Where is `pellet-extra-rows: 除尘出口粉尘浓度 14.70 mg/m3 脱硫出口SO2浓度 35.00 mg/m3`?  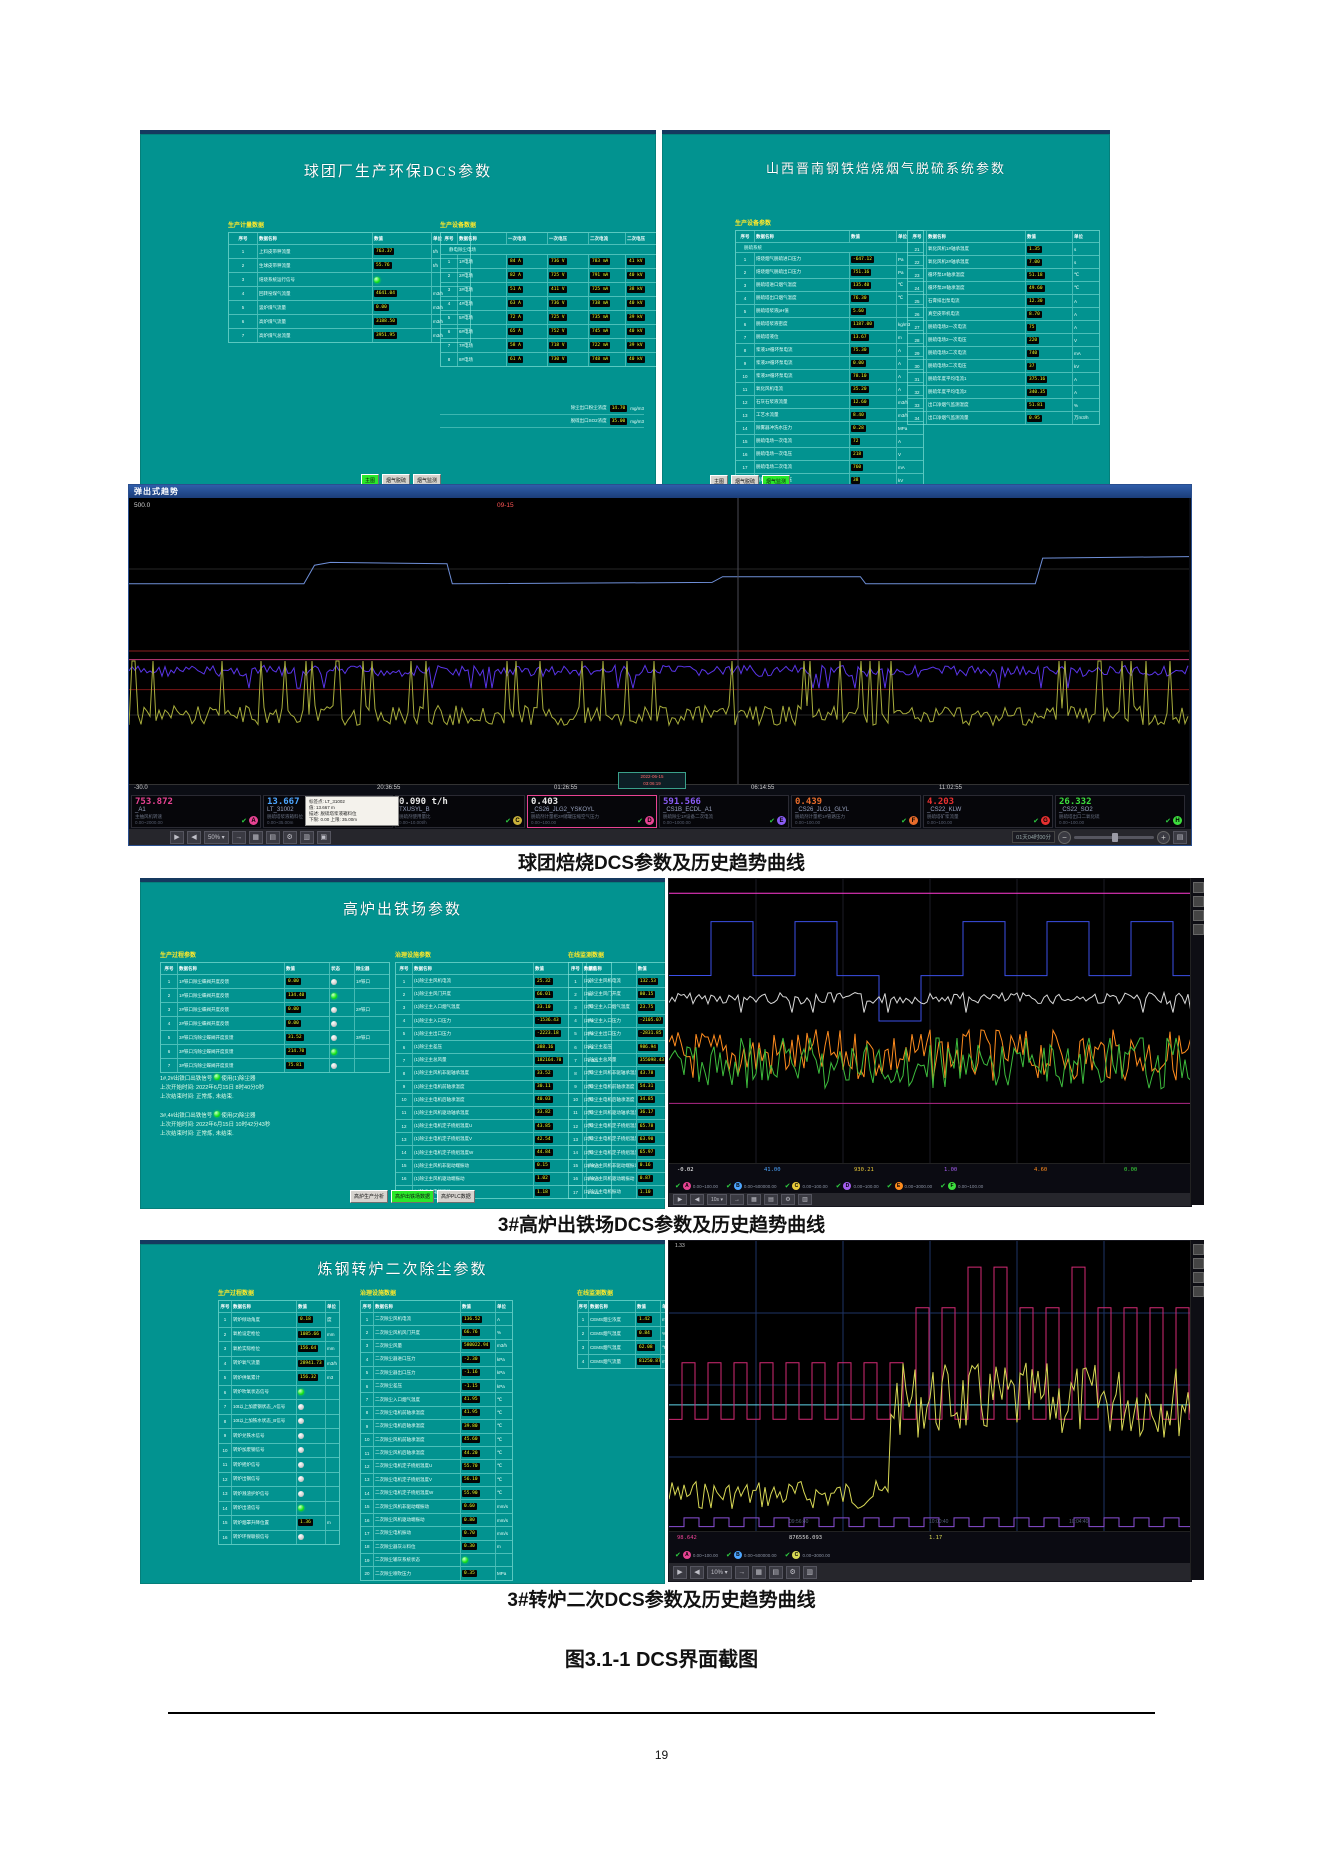
pellet-extra-rows: 除尘出口粉尘浓度 14.70 mg/m3 脱硫出口SO2浓度 35.00 mg/m3 is located at coordinates (542, 415).